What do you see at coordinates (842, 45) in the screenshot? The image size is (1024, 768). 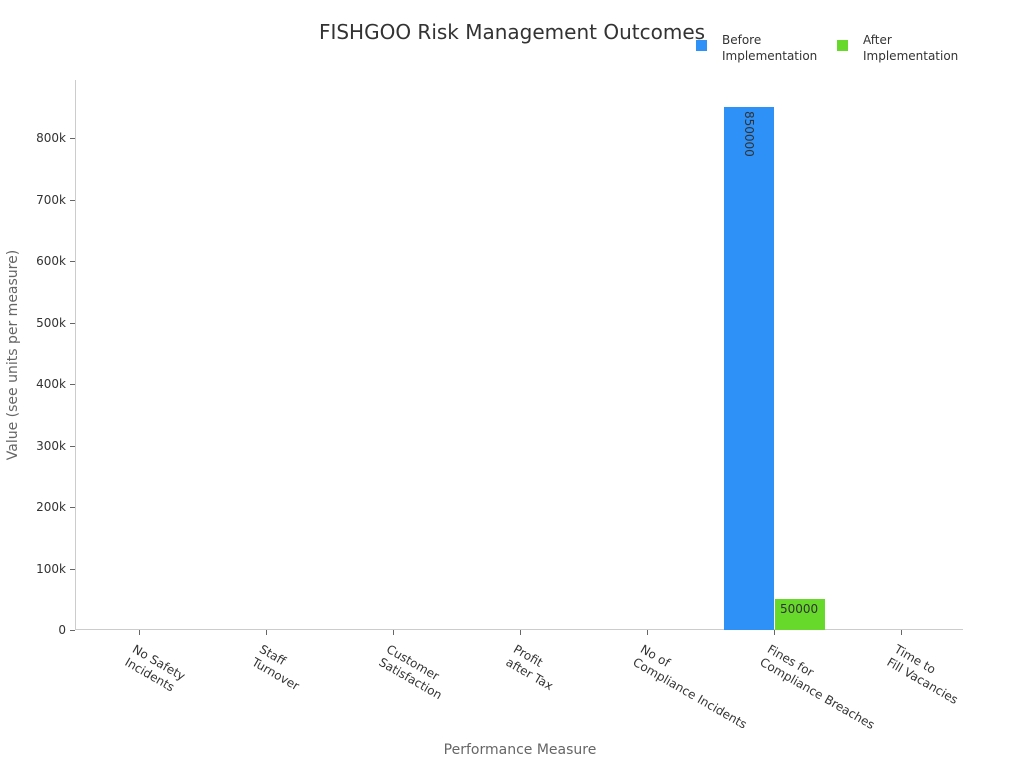 I see `legend-swatch-after` at bounding box center [842, 45].